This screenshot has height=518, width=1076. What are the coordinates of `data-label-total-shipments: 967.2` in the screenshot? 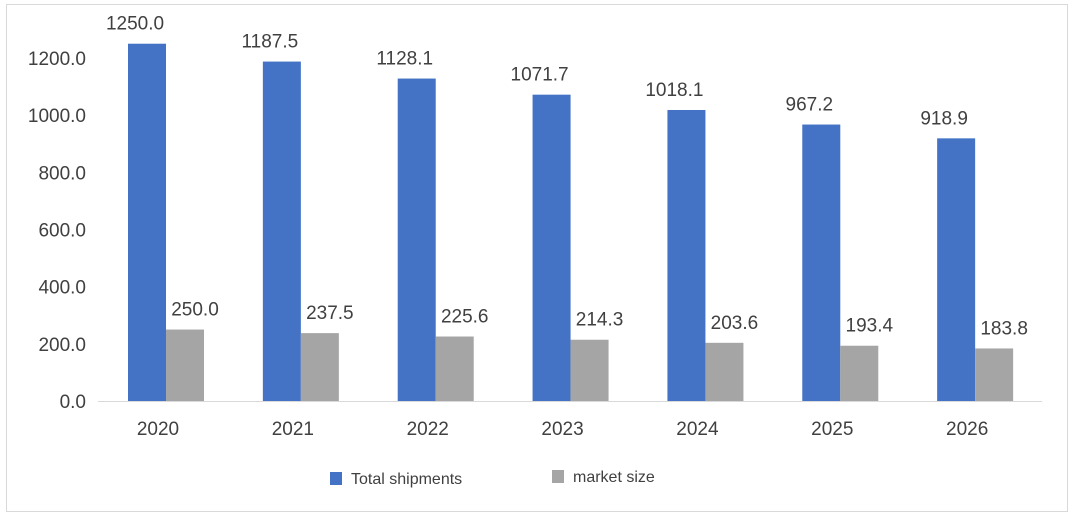 It's located at (810, 105).